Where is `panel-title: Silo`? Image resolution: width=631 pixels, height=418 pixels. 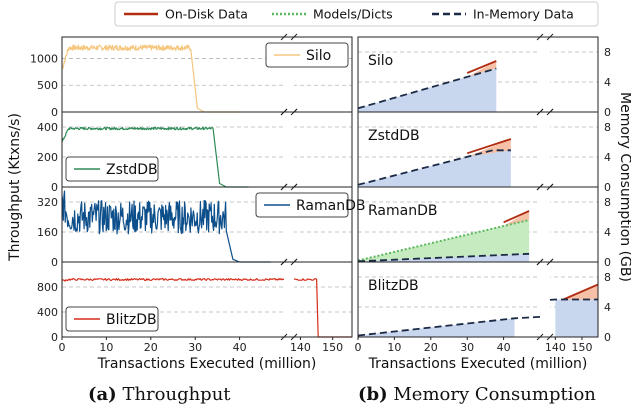 panel-title: Silo is located at coordinates (380, 61).